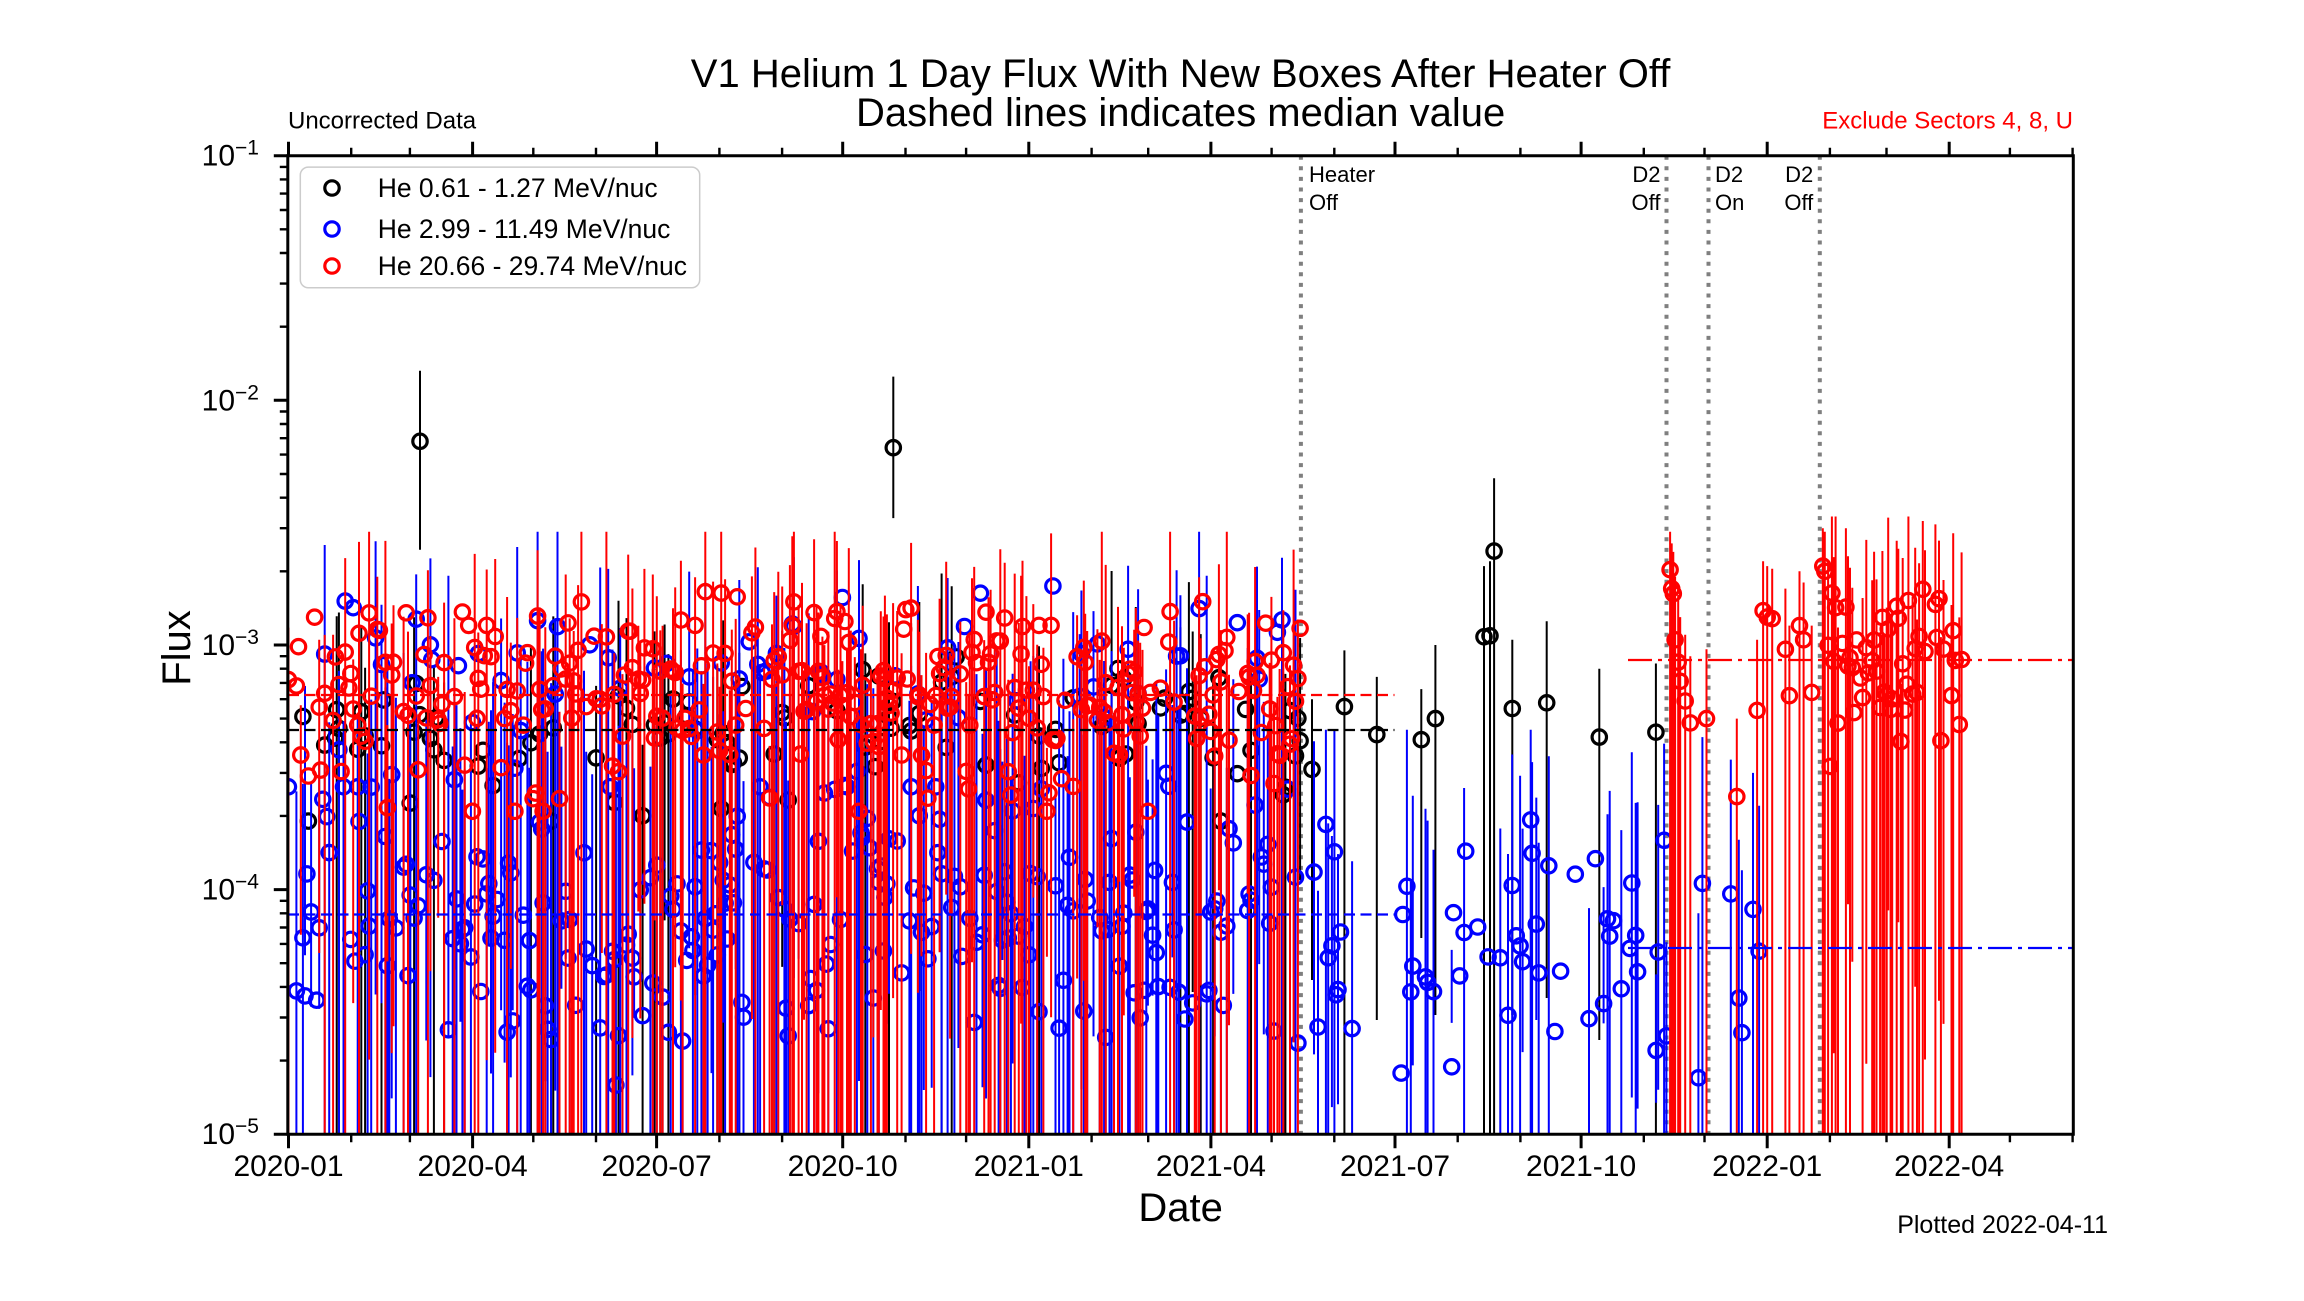 Image resolution: width=2304 pixels, height=1301 pixels. I want to click on svg-text: 2020-04, so click(473, 1166).